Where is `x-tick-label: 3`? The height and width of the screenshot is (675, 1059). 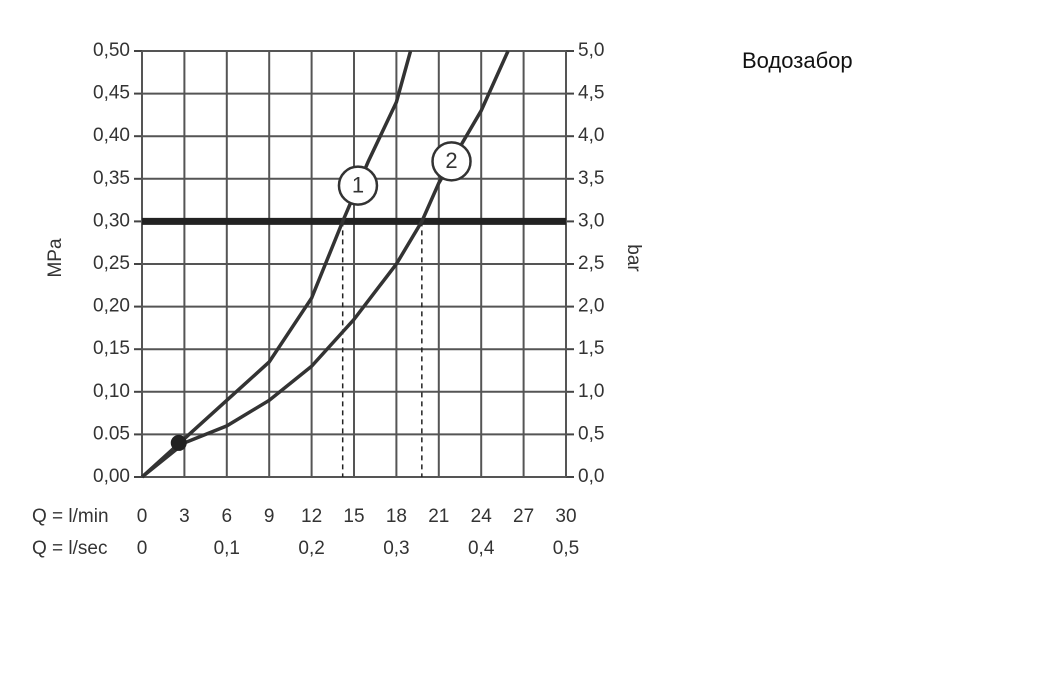
x-tick-label: 3 is located at coordinates (184, 516).